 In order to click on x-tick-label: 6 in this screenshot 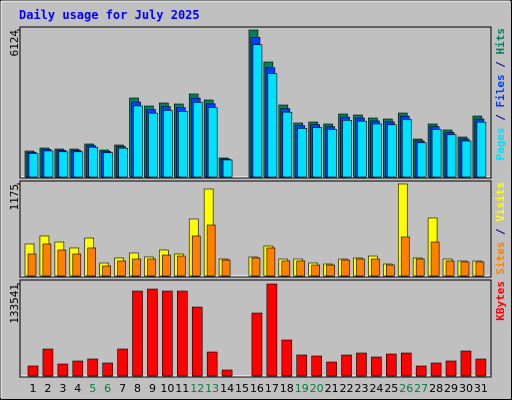, I will do `click(107, 388)`.